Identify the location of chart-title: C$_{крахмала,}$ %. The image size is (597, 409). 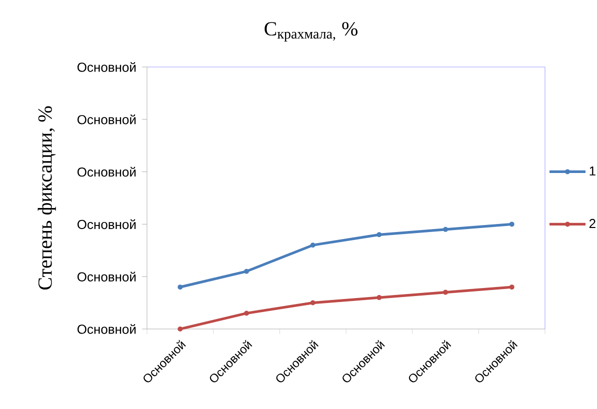
(311, 32).